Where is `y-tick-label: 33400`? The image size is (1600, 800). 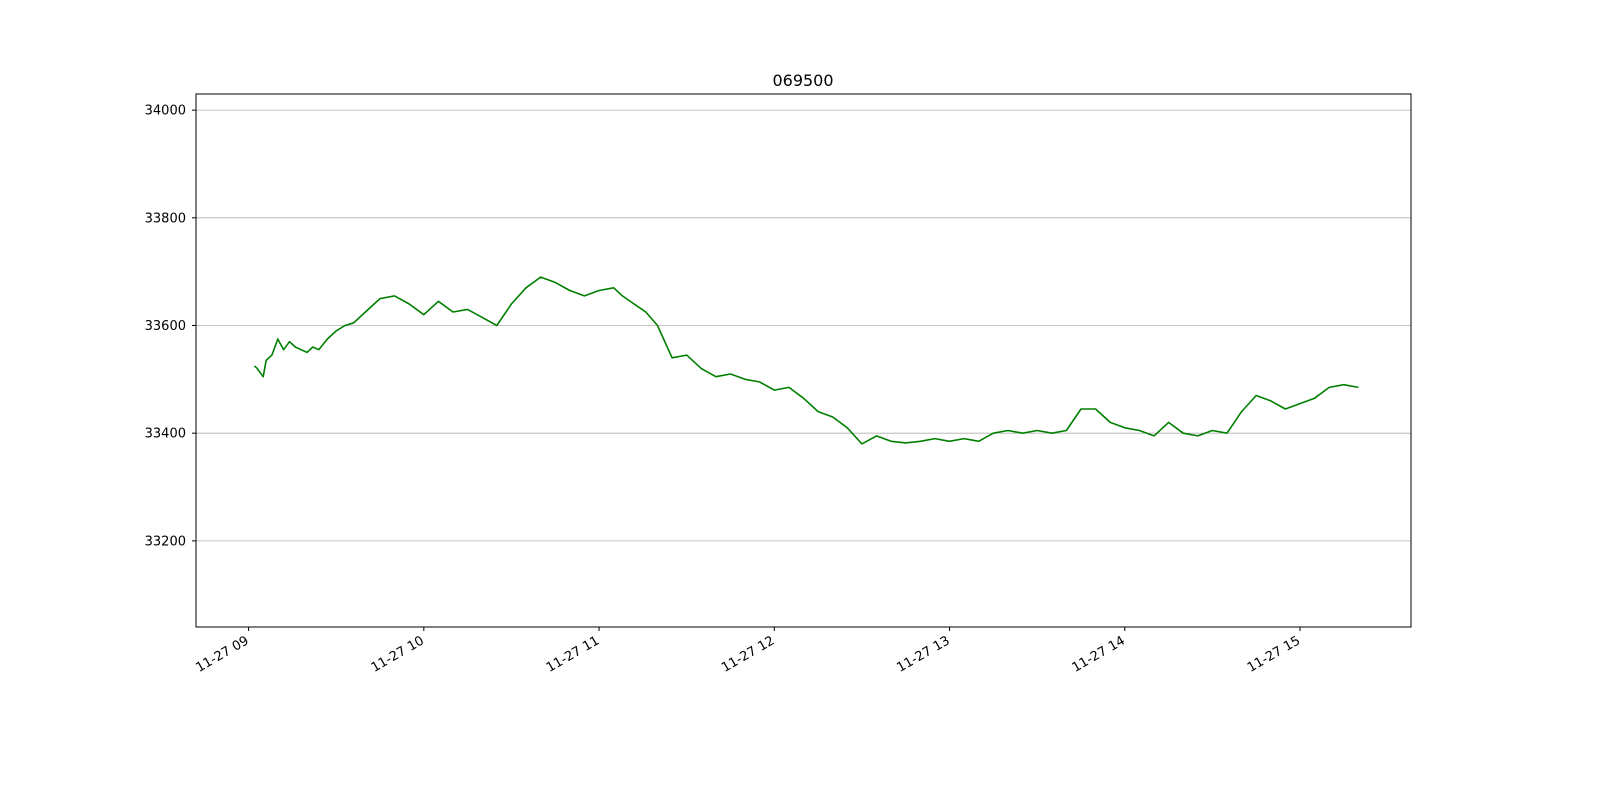 y-tick-label: 33400 is located at coordinates (165, 434).